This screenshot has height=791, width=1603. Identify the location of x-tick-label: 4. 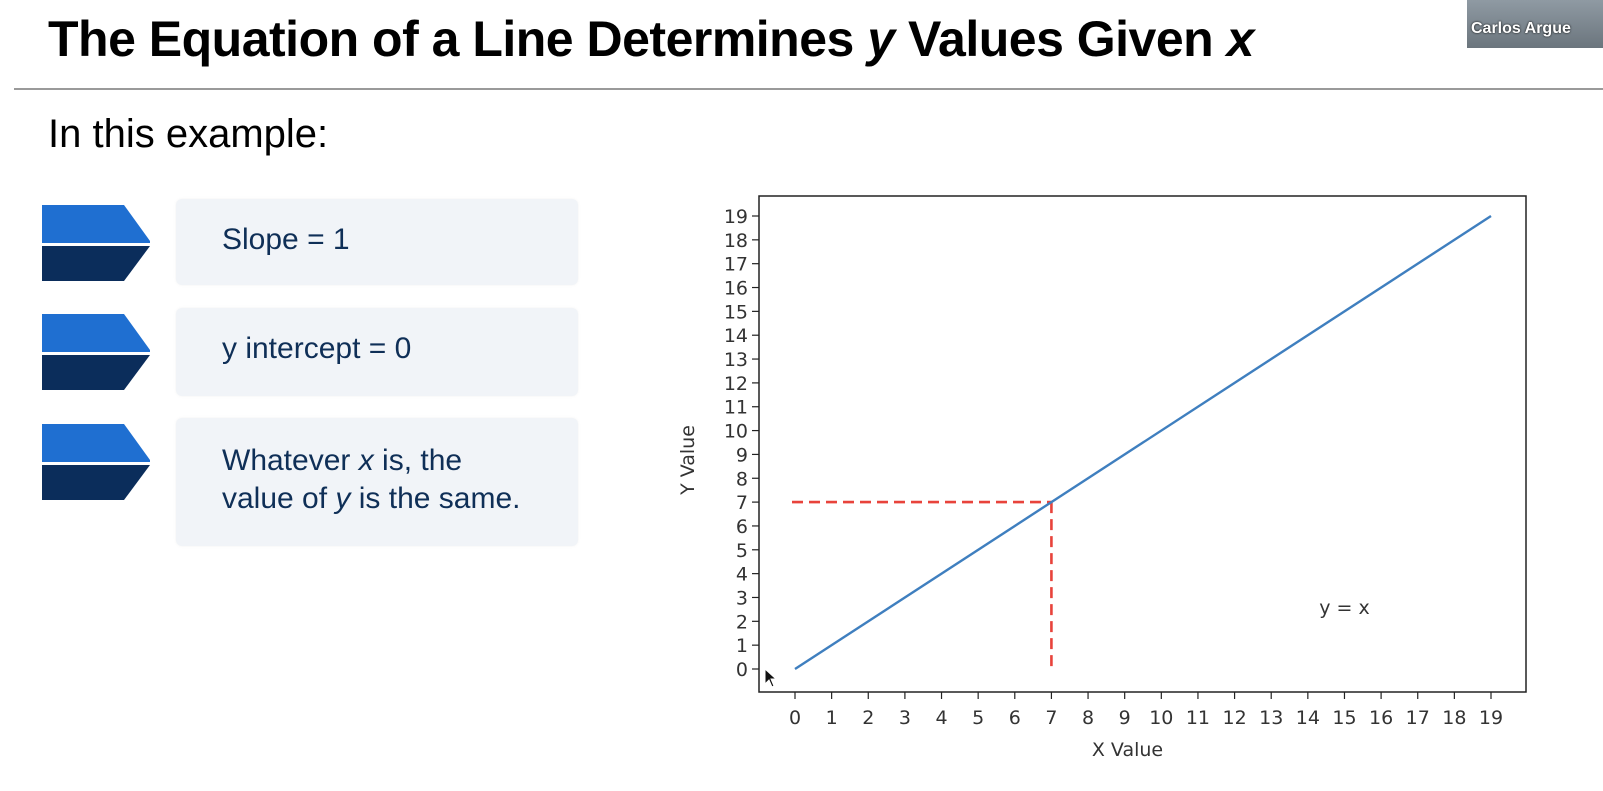
(941, 718).